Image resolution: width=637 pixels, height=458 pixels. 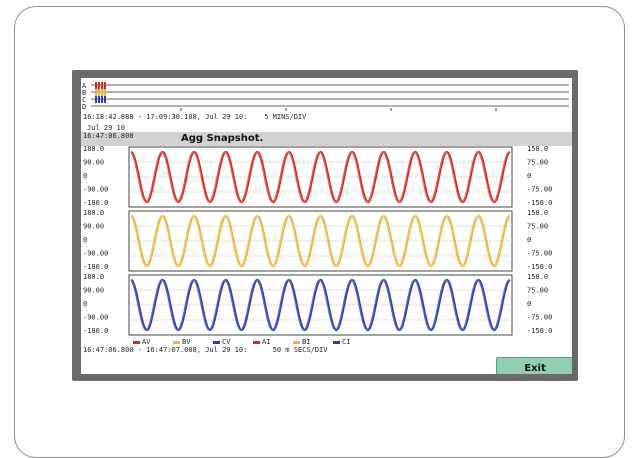 I want to click on legend: AV BV CV AI BI CI, so click(x=273, y=342).